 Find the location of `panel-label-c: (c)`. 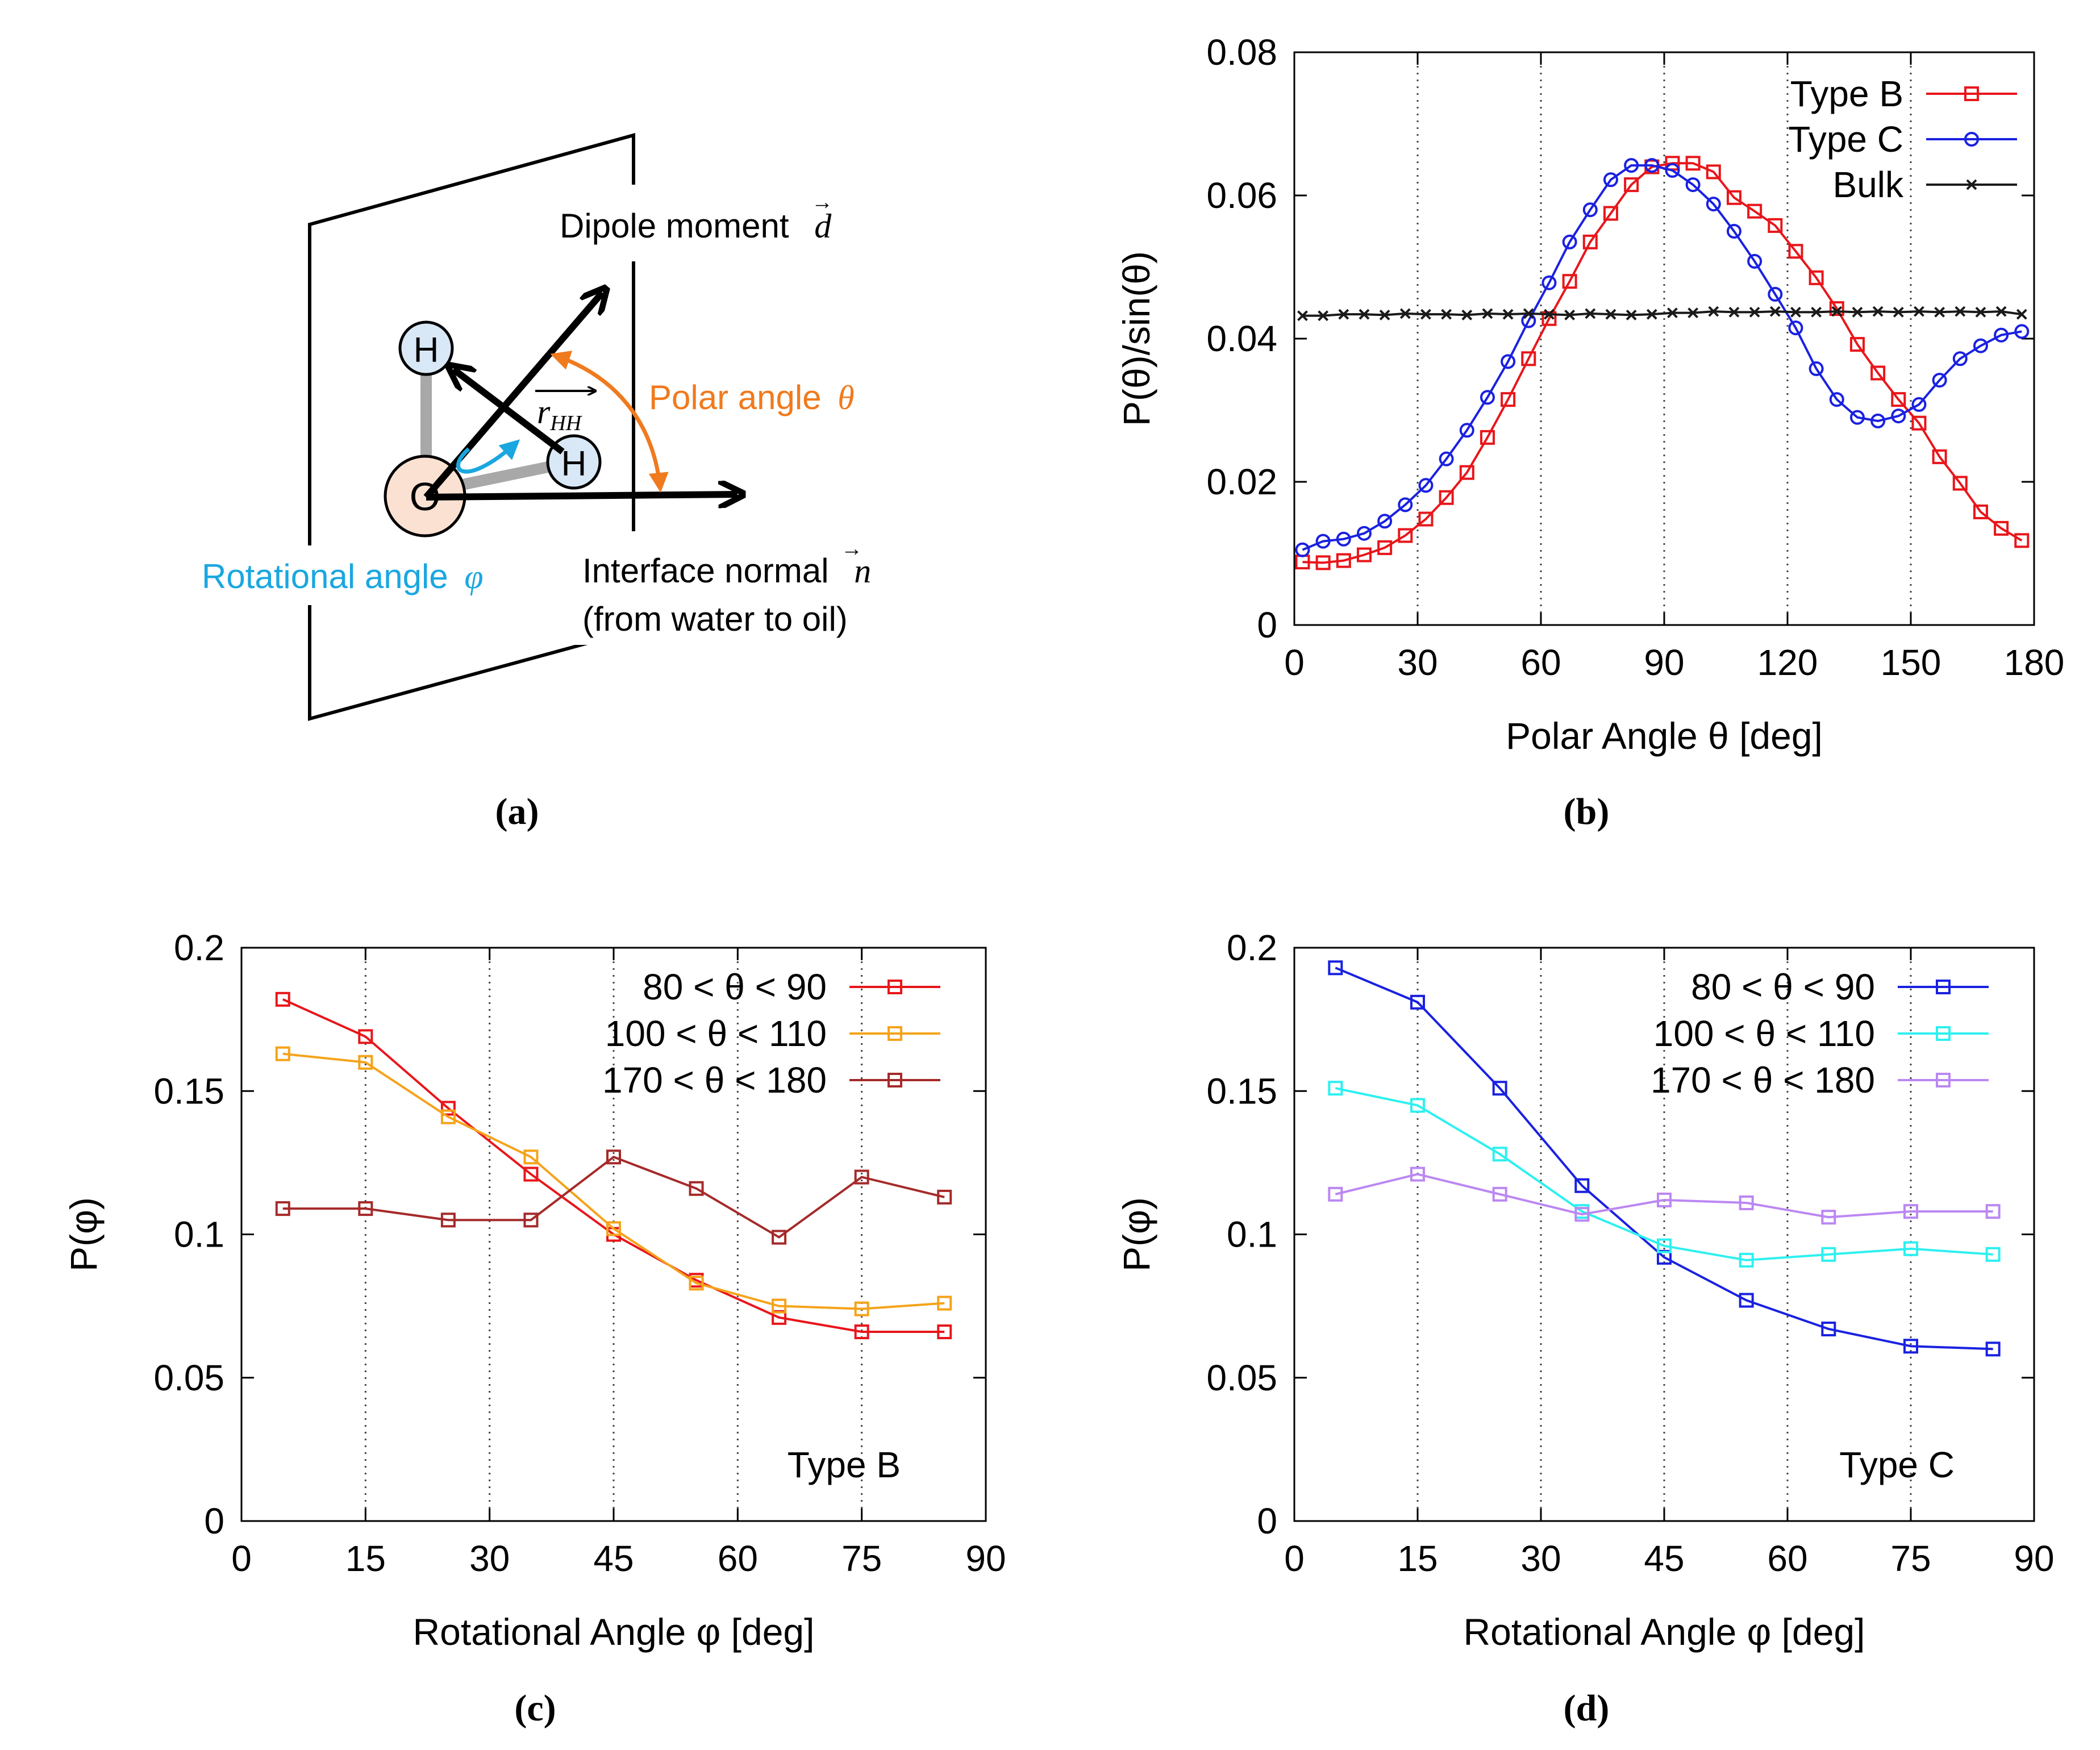

panel-label-c: (c) is located at coordinates (535, 1709).